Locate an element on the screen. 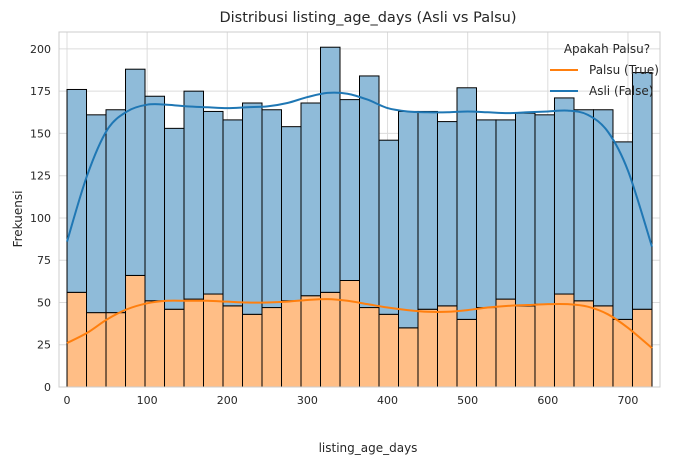  y-tick-label: 200 is located at coordinates (40, 49).